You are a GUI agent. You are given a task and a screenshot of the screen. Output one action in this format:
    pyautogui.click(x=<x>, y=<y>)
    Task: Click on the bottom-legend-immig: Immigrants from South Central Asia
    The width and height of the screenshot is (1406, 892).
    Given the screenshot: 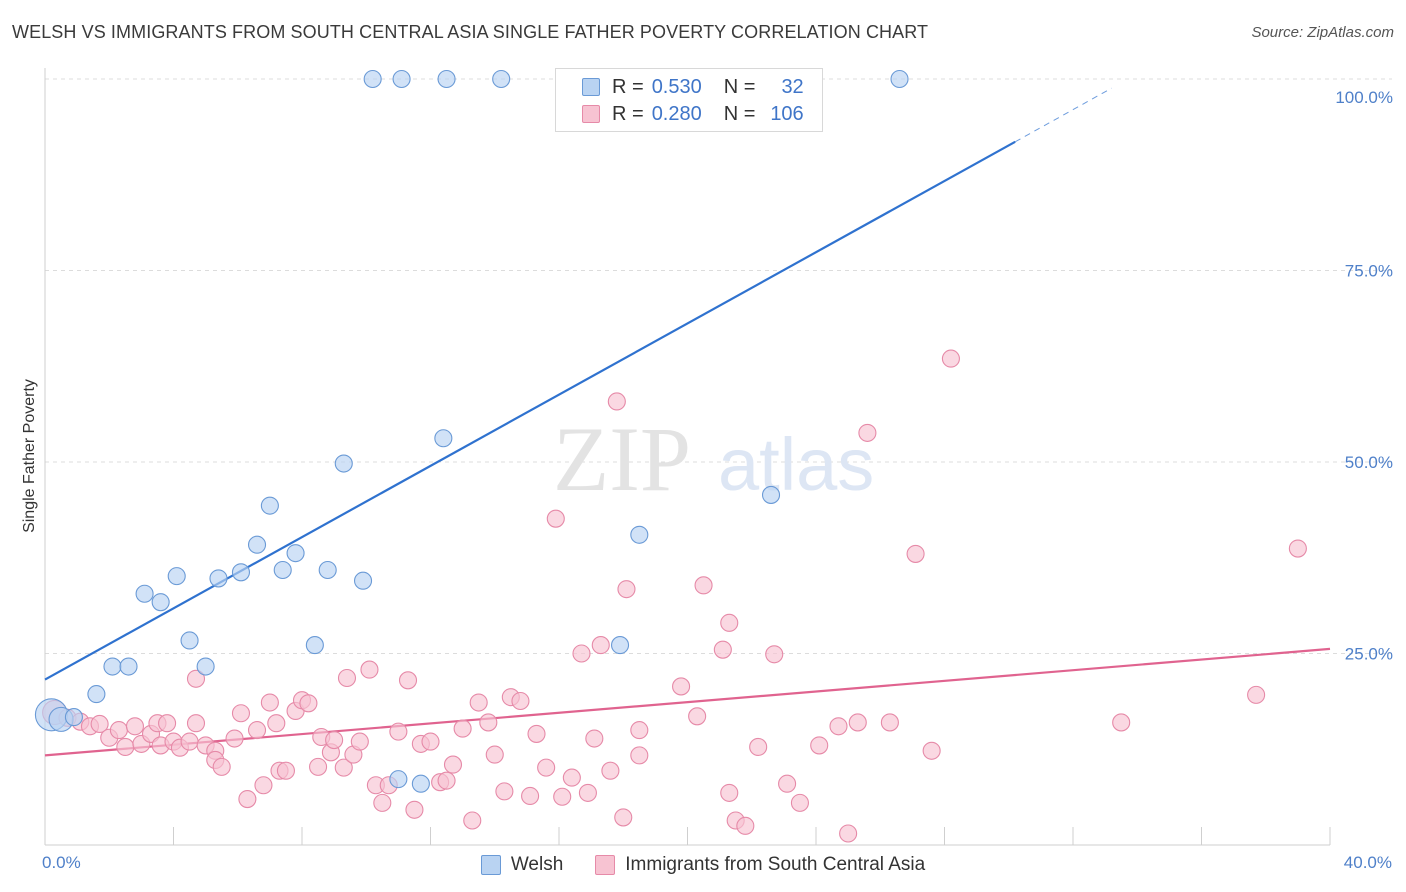 What is the action you would take?
    pyautogui.click(x=760, y=865)
    